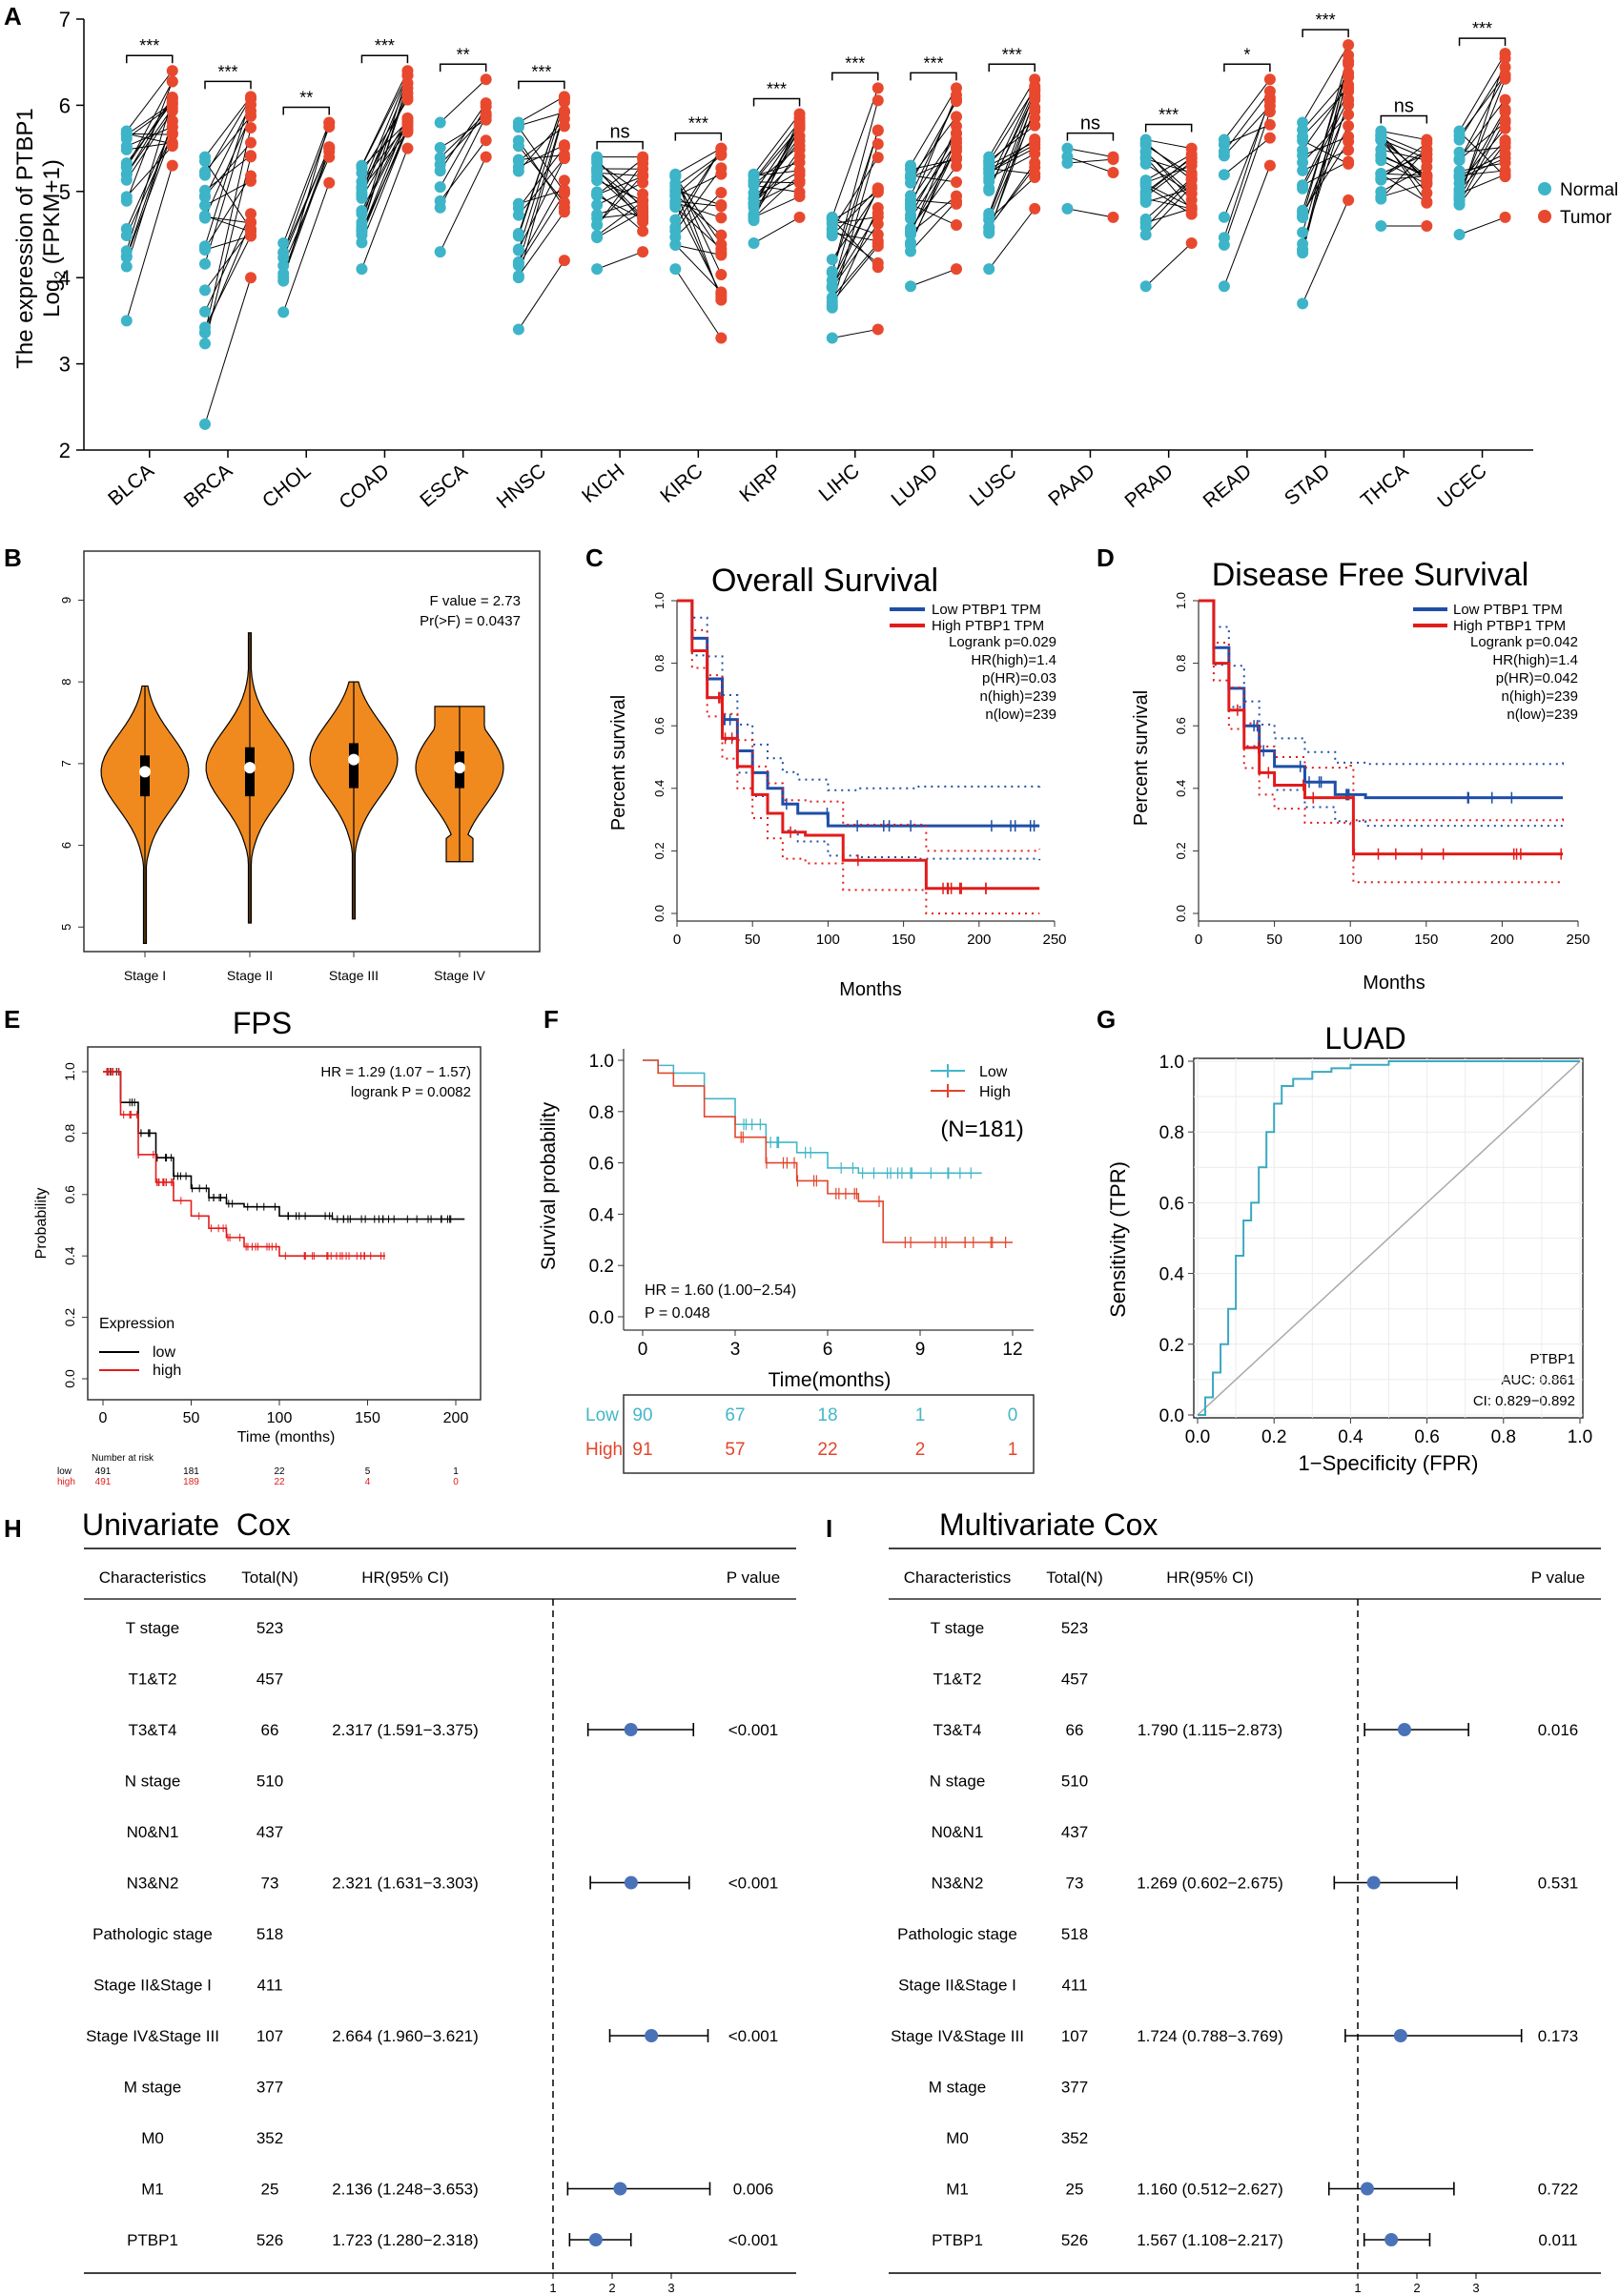 The width and height of the screenshot is (1620, 2296). I want to click on g-ytick-label: 0.2, so click(1171, 1346).